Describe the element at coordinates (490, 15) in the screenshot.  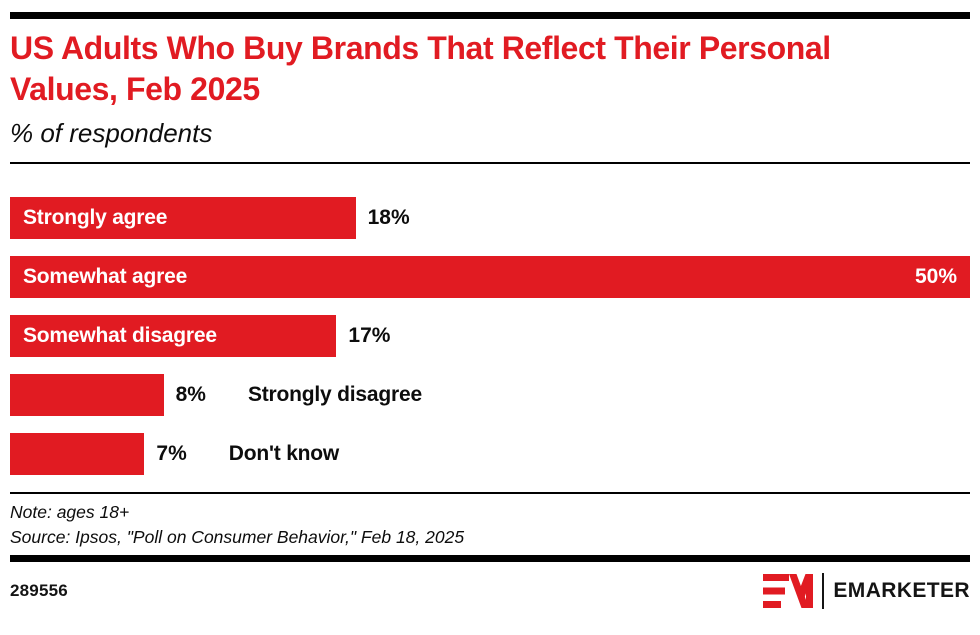
I see `top-rule` at that location.